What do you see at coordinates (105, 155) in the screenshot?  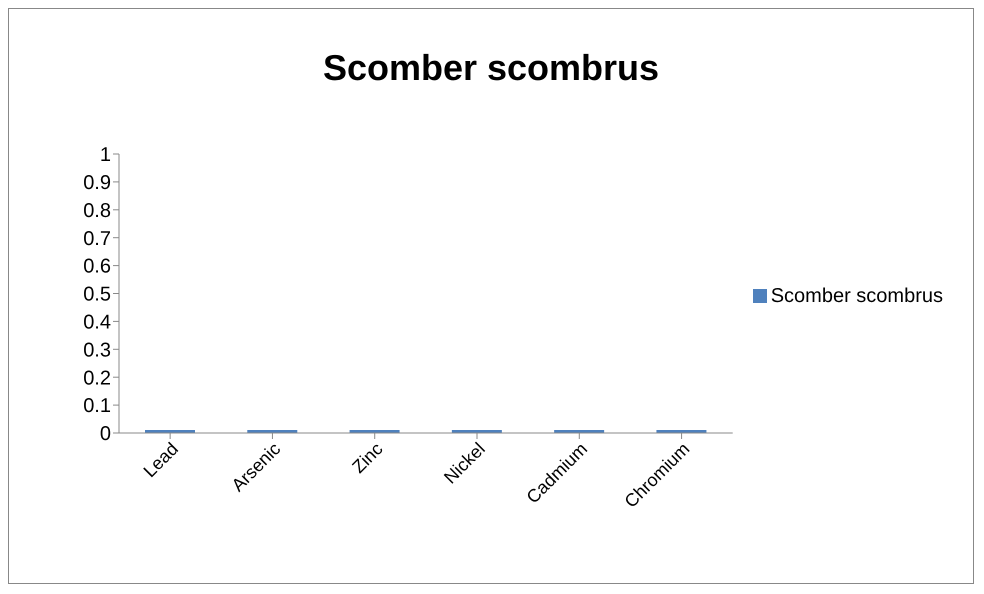 I see `y-tick-label: 1` at bounding box center [105, 155].